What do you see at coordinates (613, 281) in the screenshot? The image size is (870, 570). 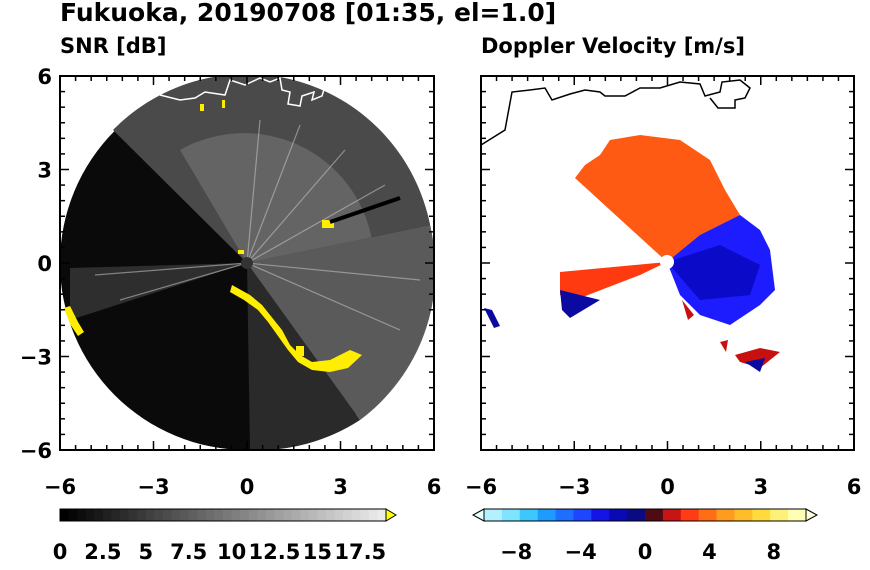 I see `velocity-left-wedge` at bounding box center [613, 281].